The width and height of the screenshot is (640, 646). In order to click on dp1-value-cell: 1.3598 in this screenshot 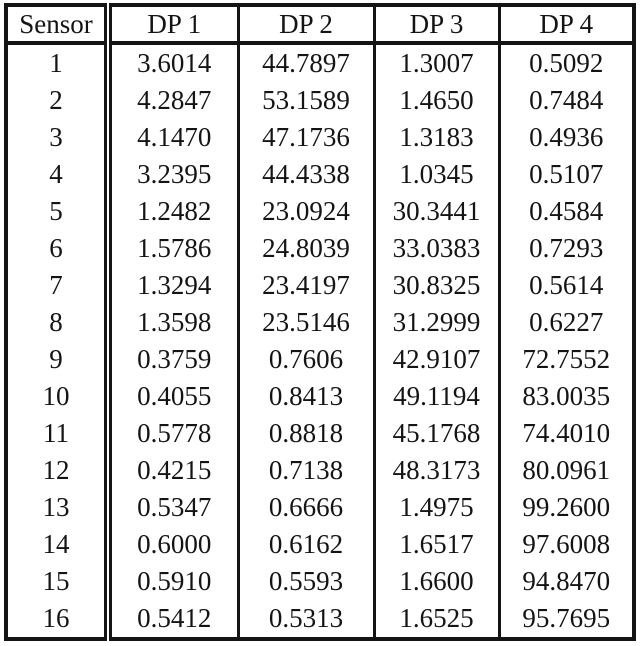, I will do `click(171, 322)`.